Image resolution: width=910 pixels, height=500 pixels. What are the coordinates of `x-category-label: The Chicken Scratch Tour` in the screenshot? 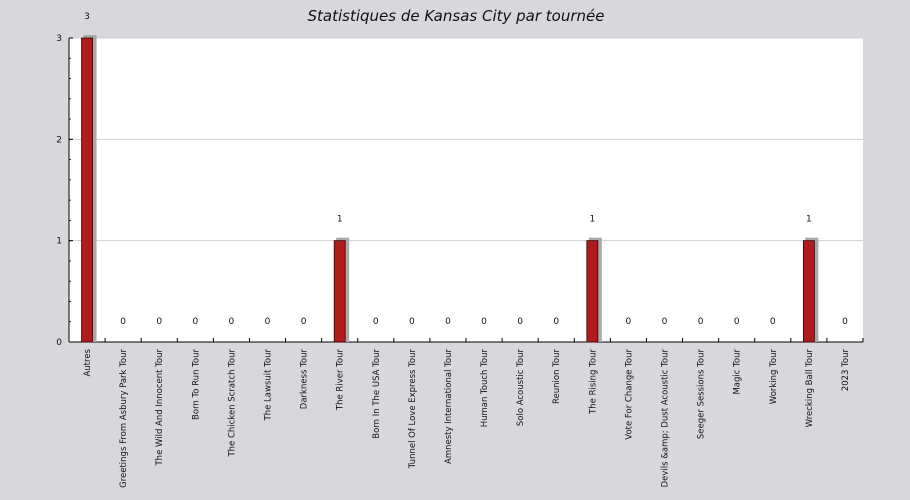 It's located at (232, 403).